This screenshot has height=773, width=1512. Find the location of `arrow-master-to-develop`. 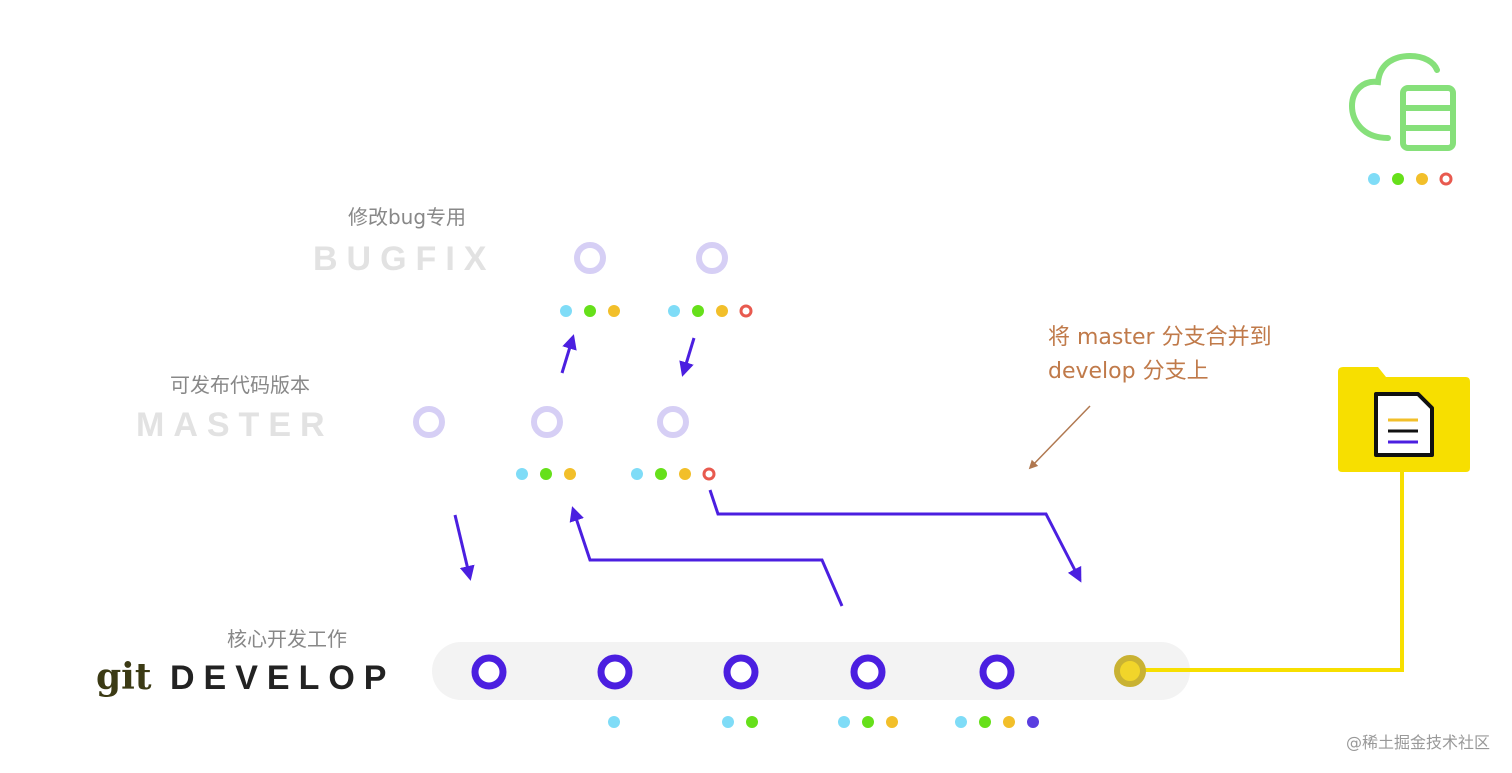

arrow-master-to-develop is located at coordinates (464, 547).